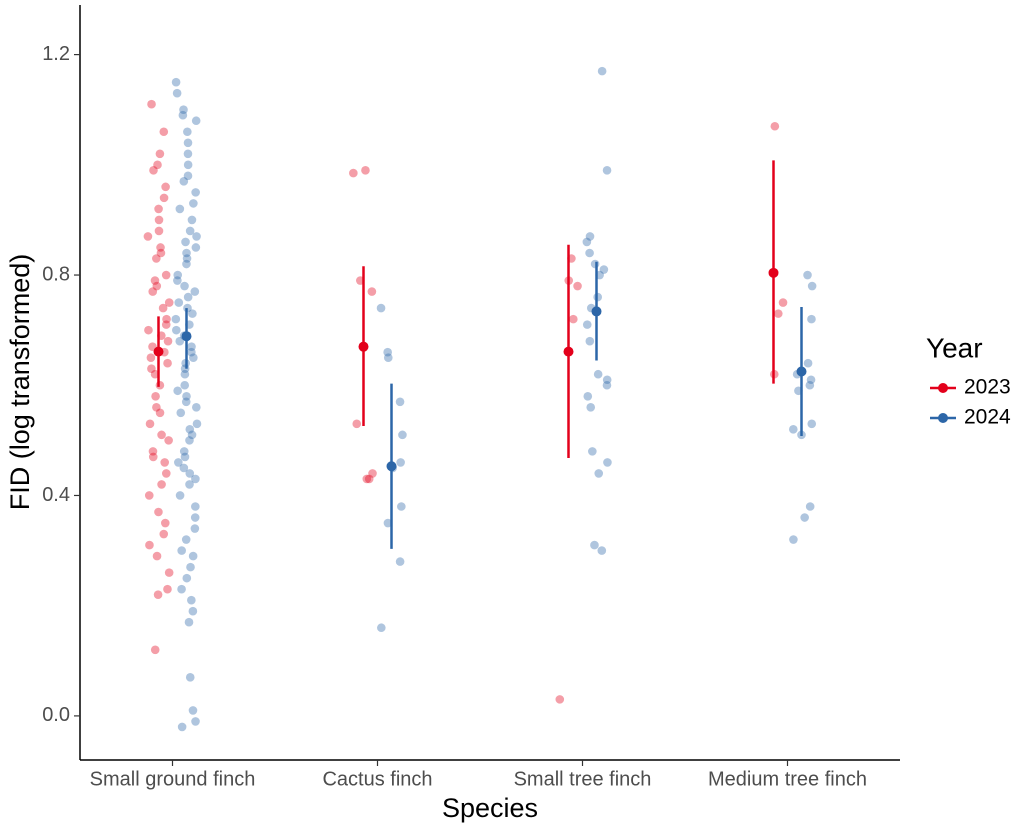 This screenshot has width=1024, height=830. What do you see at coordinates (56, 495) in the screenshot?
I see `y-tick-label: 0.4` at bounding box center [56, 495].